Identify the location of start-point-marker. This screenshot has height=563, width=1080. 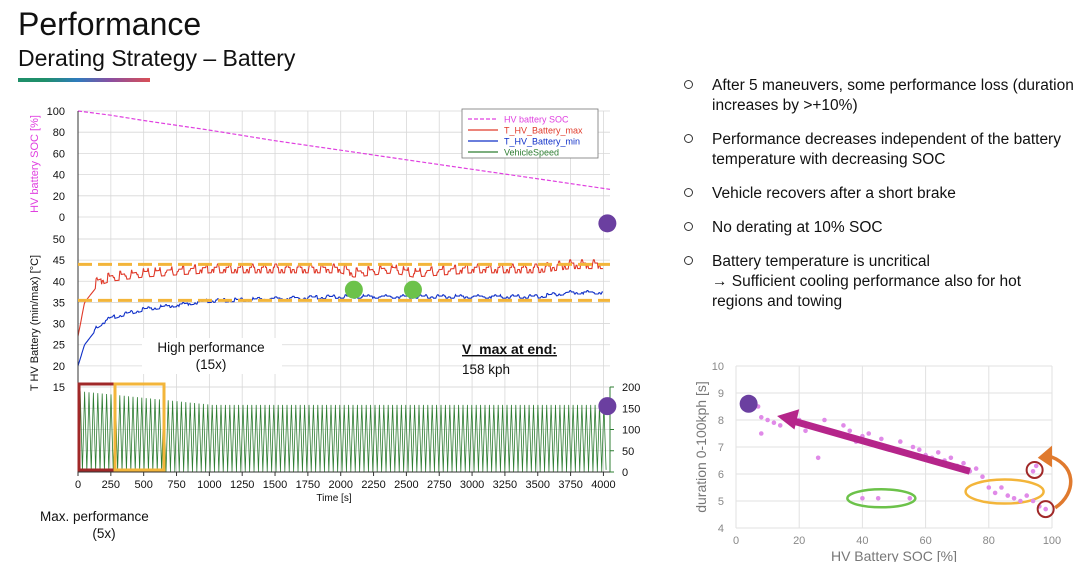
(748, 403).